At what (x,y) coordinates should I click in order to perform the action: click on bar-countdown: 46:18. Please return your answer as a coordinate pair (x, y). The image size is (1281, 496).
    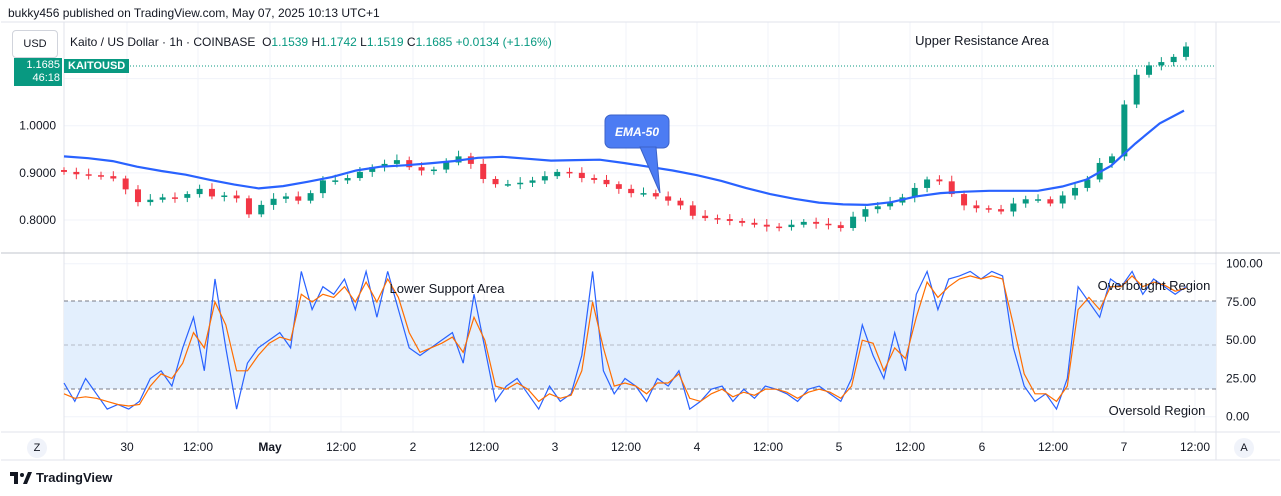
    Looking at the image, I should click on (46, 78).